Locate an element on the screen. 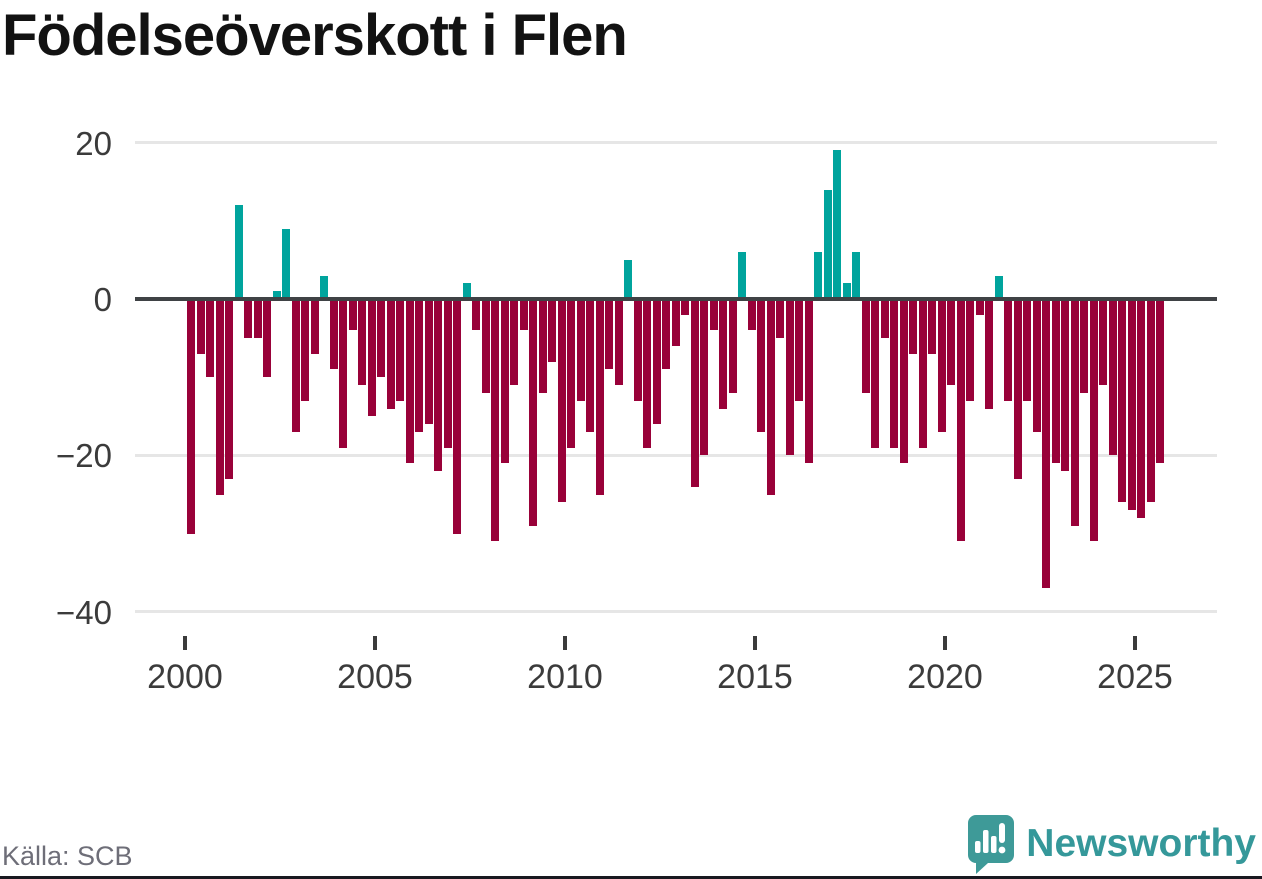  x-axis-label-2020: 2020 is located at coordinates (945, 677).